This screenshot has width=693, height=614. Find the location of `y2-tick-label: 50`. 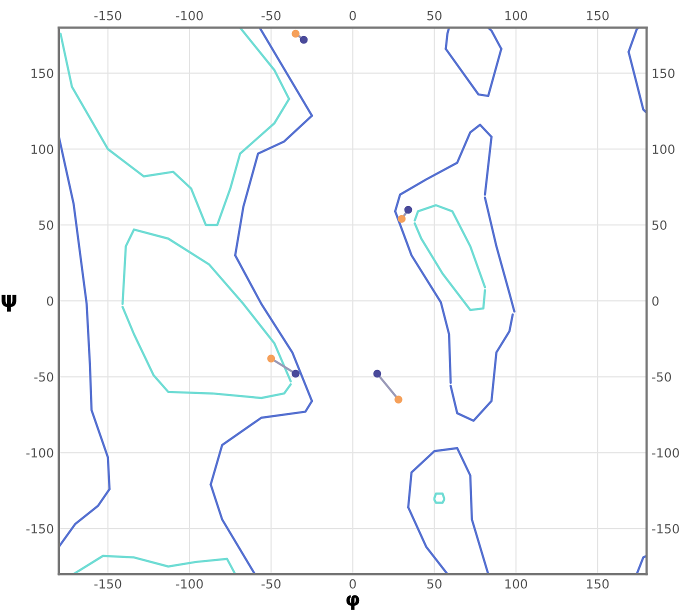

y2-tick-label: 50 is located at coordinates (659, 225).